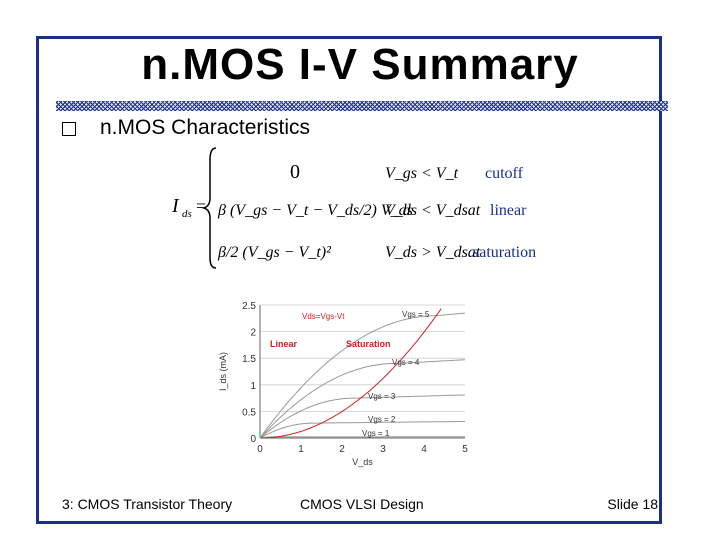 This screenshot has width=720, height=540. I want to click on title-rule, so click(362, 106).